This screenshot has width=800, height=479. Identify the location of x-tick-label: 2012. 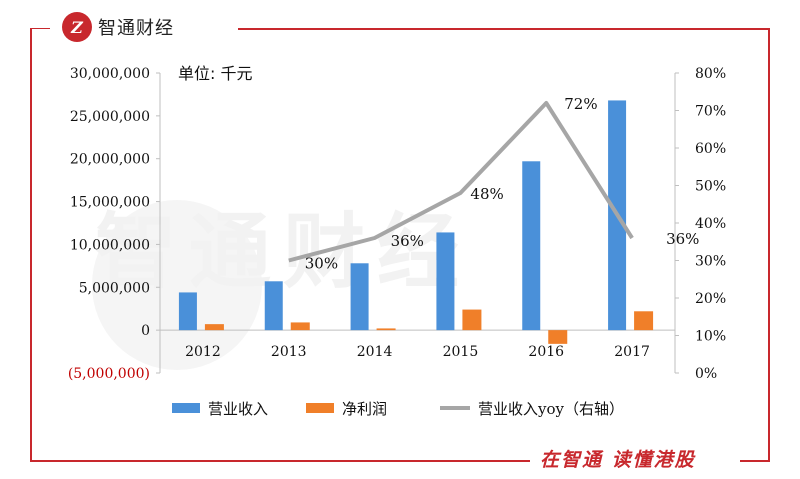
(203, 352).